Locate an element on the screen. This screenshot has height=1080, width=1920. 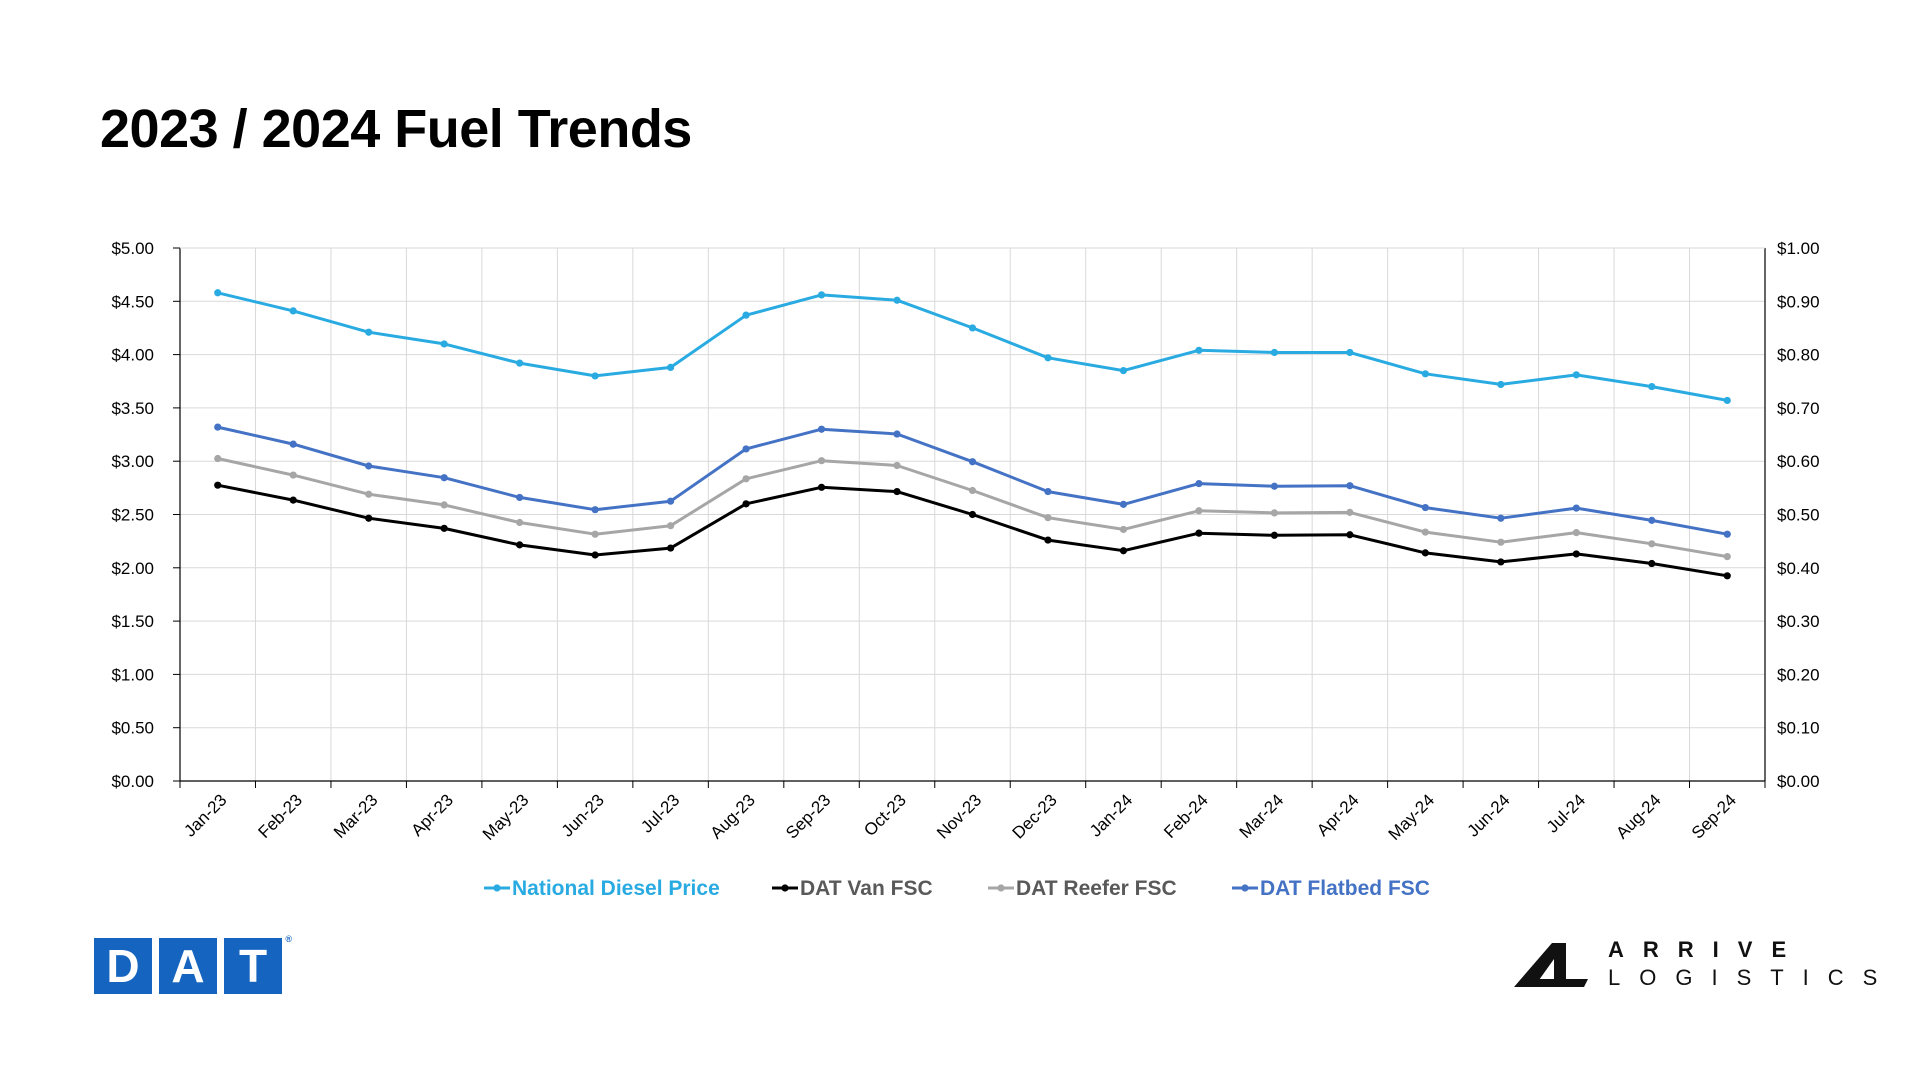
y-right-tick-label: $0.10 is located at coordinates (1798, 728).